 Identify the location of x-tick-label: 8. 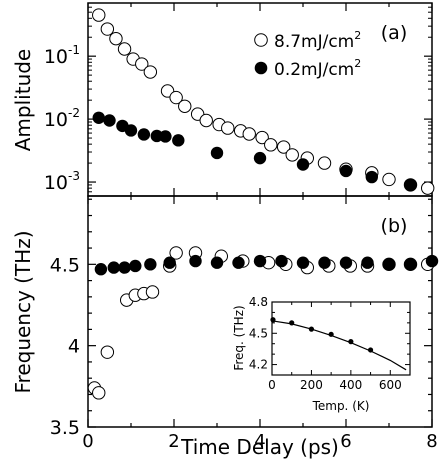
(431, 441).